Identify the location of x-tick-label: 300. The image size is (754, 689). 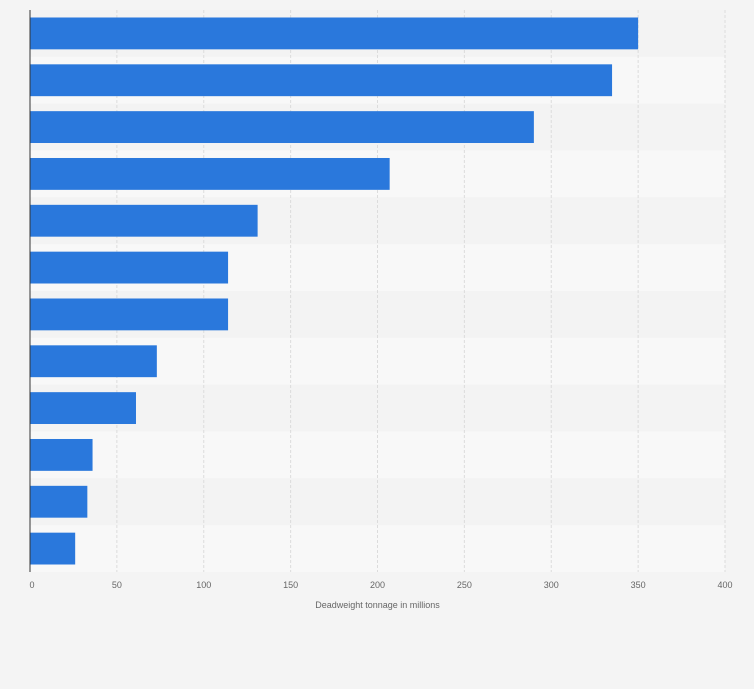
(551, 585).